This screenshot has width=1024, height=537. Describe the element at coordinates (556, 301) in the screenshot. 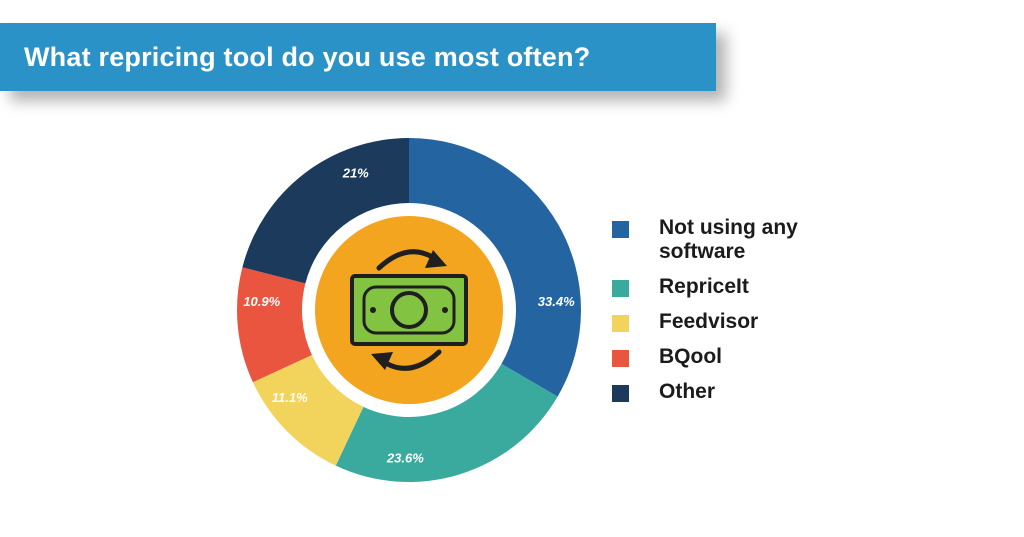

I see `slice-label-not-using-any-software: 33.4%` at that location.